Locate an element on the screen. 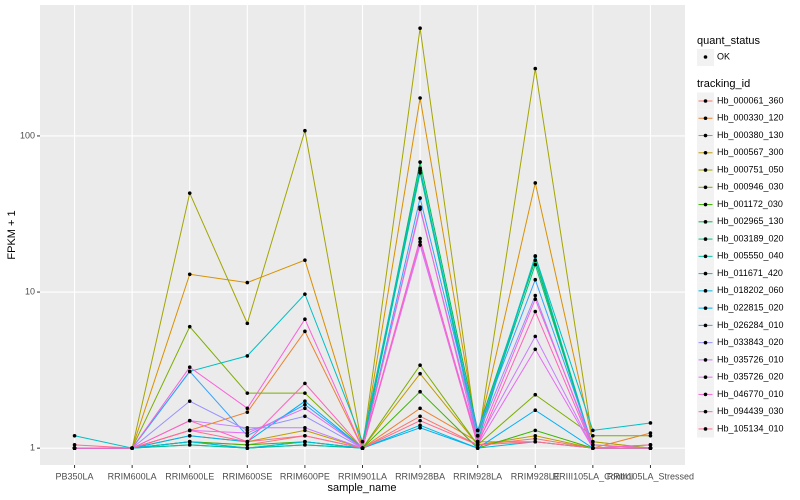 This screenshot has width=800, height=500. x-tick-label: RRIM901LA is located at coordinates (362, 476).